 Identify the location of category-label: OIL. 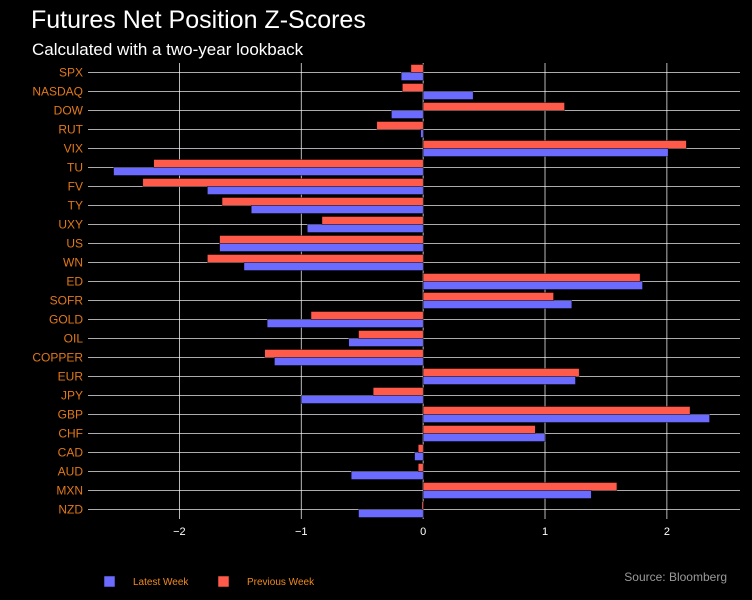
(74, 339).